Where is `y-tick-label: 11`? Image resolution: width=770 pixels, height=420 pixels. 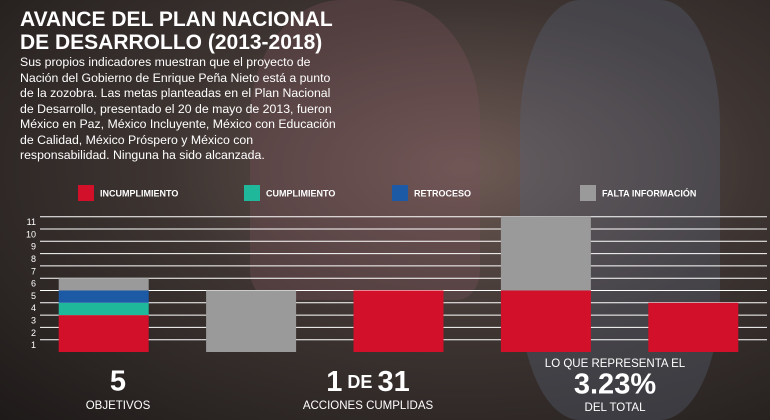
y-tick-label: 11 is located at coordinates (31, 222).